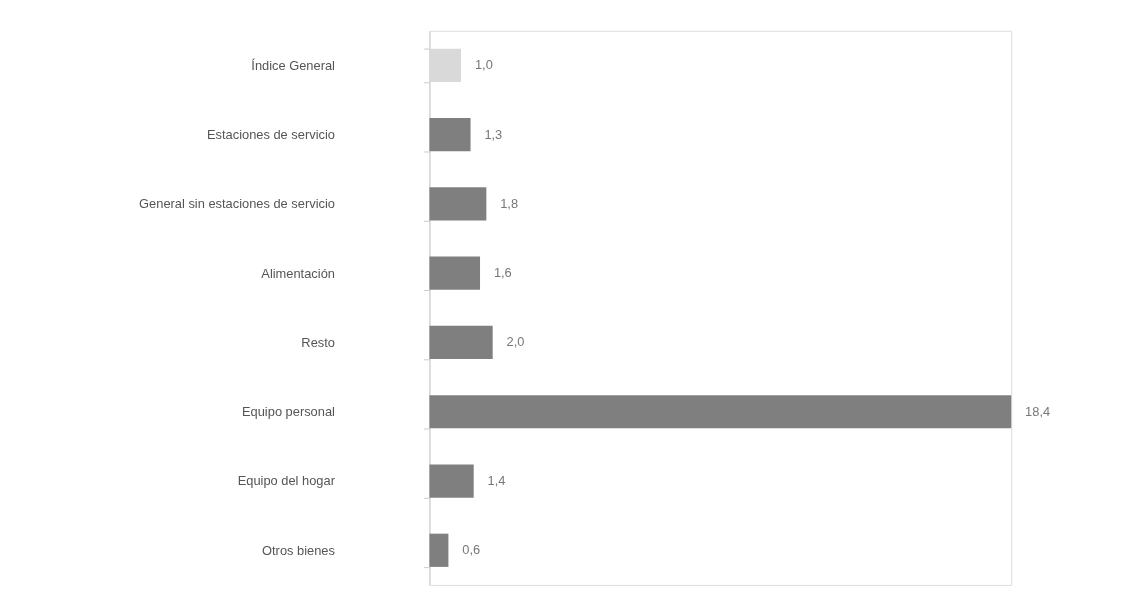 This screenshot has width=1130, height=598. What do you see at coordinates (237, 204) in the screenshot?
I see `y-tick-label: General sin estaciones de servicio` at bounding box center [237, 204].